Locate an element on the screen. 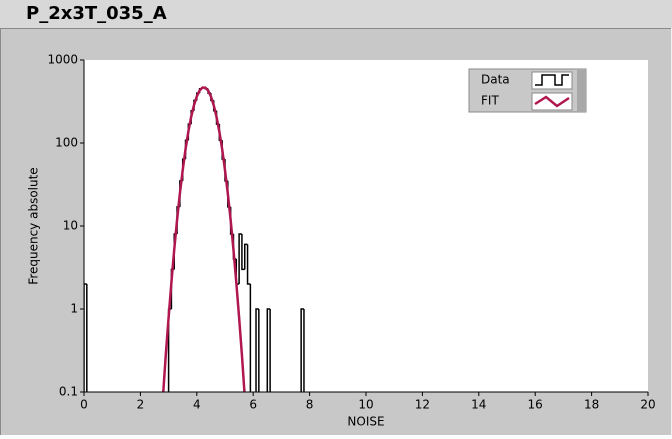 This screenshot has height=439, width=672. x-tick-label: 10 is located at coordinates (365, 405).